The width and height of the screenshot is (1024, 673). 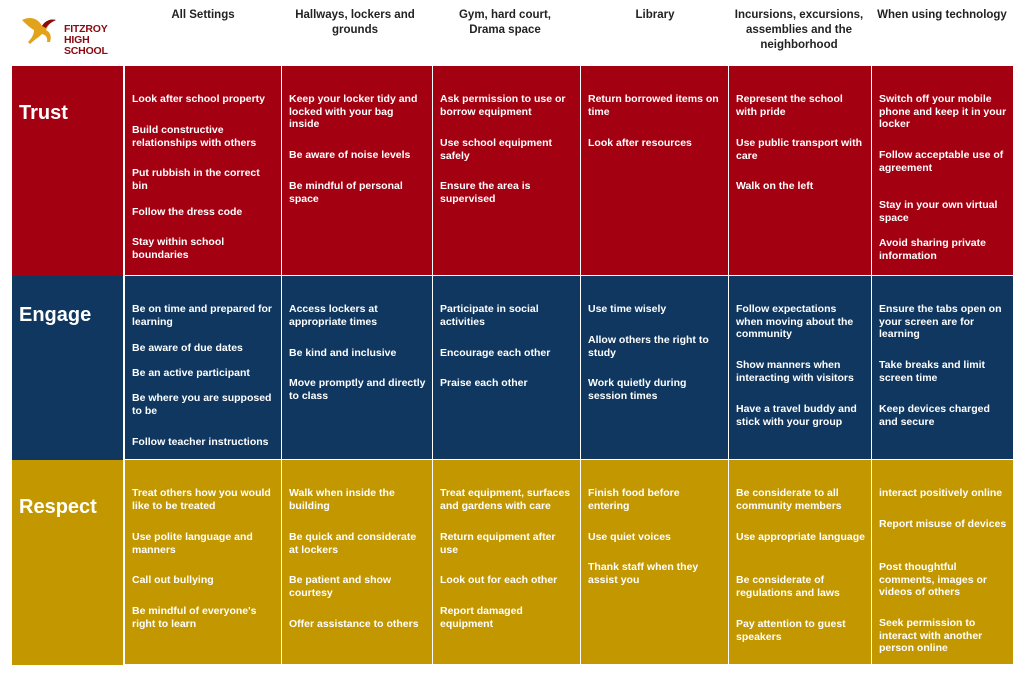 What do you see at coordinates (800, 537) in the screenshot?
I see `list-item: Use appropriate language` at bounding box center [800, 537].